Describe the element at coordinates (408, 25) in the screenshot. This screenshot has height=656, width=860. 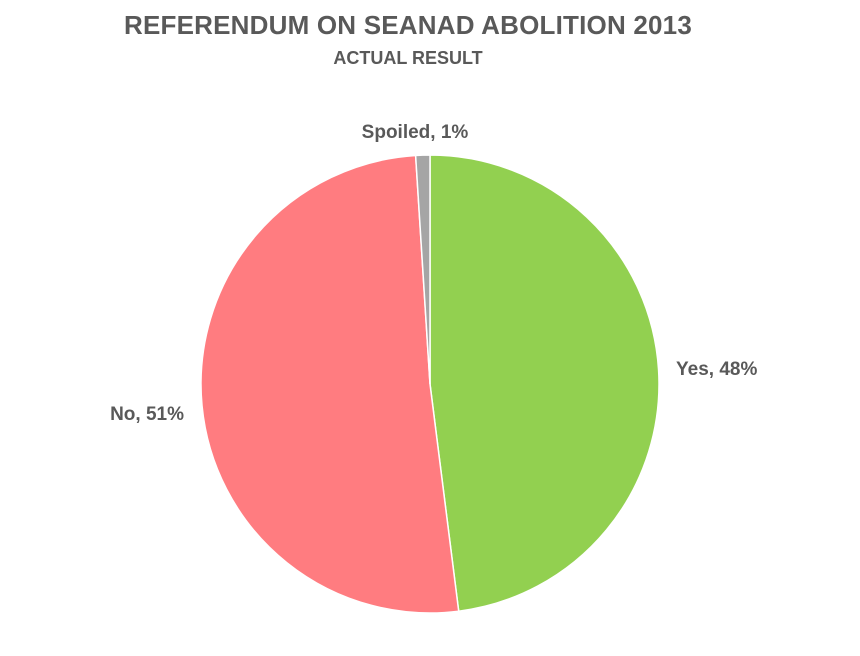
I see `chart-title: REFERENDUM ON SEANAD ABOLITION 2013` at that location.